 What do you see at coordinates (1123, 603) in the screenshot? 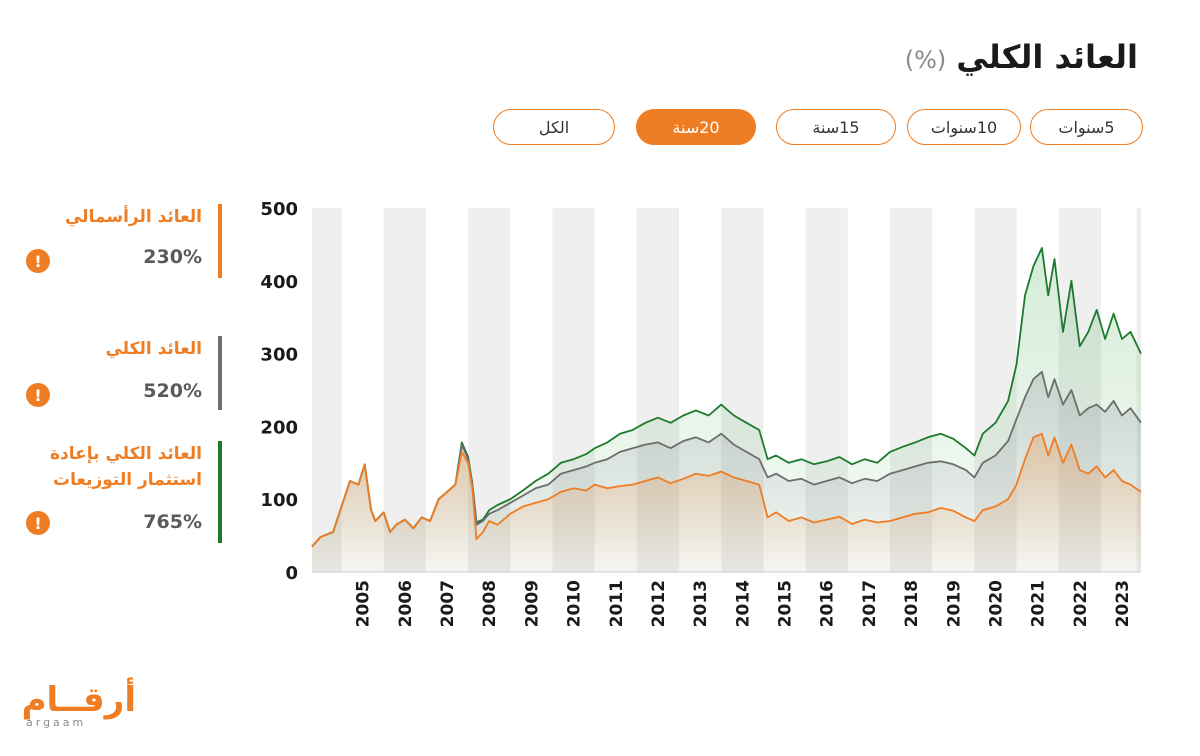
I see `x-tick-label: 2023` at bounding box center [1123, 603].